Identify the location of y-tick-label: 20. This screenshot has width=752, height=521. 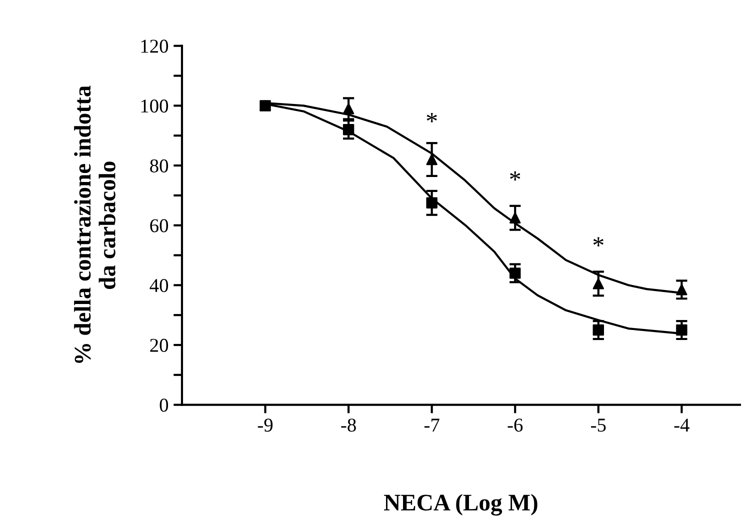
(159, 345).